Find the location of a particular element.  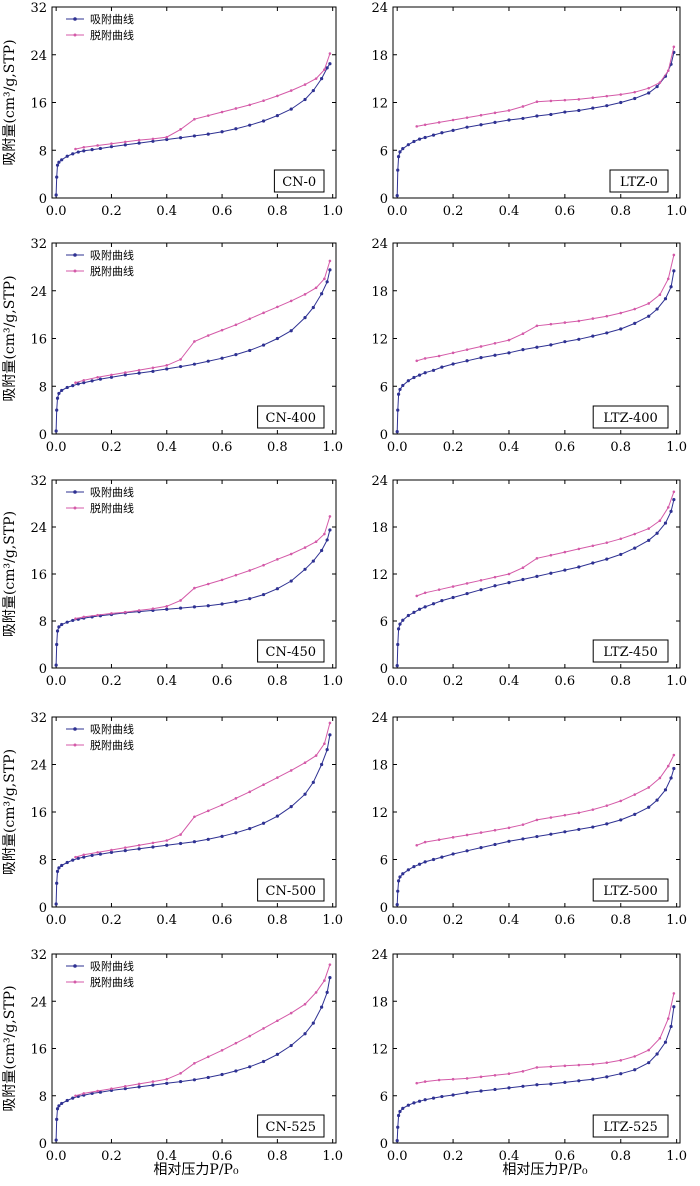

y-tick-label: 0 is located at coordinates (384, 435).